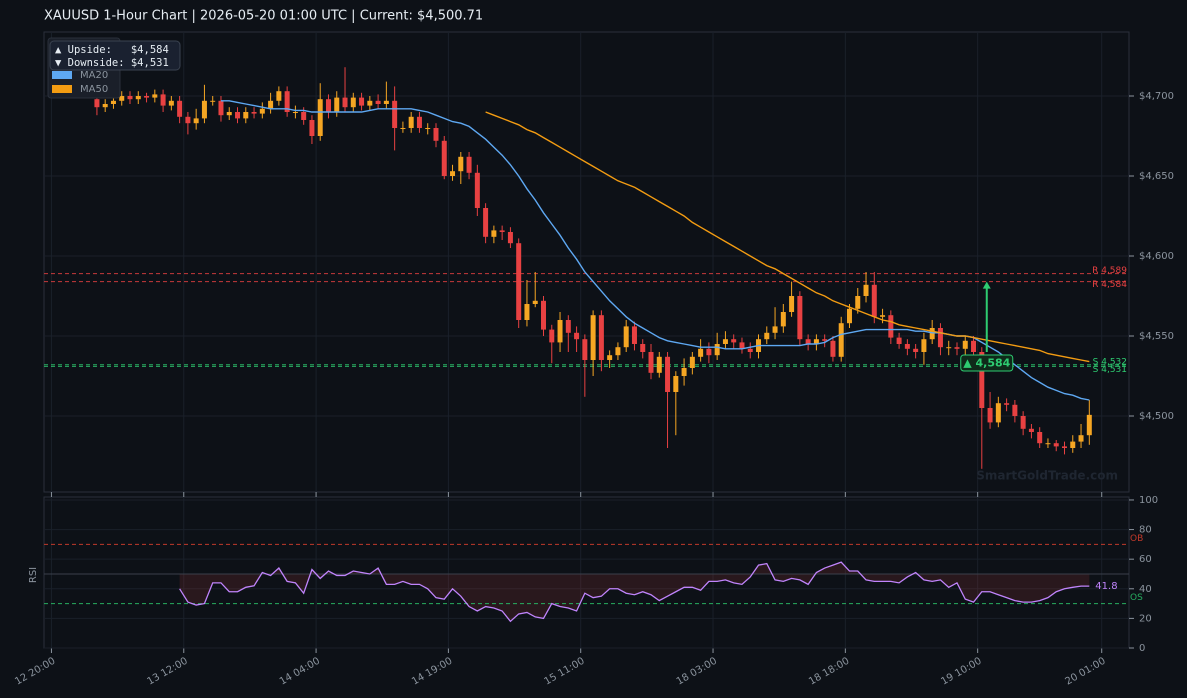 The image size is (1187, 698). Describe the element at coordinates (1145, 589) in the screenshot. I see `y-tick-label: 40` at that location.